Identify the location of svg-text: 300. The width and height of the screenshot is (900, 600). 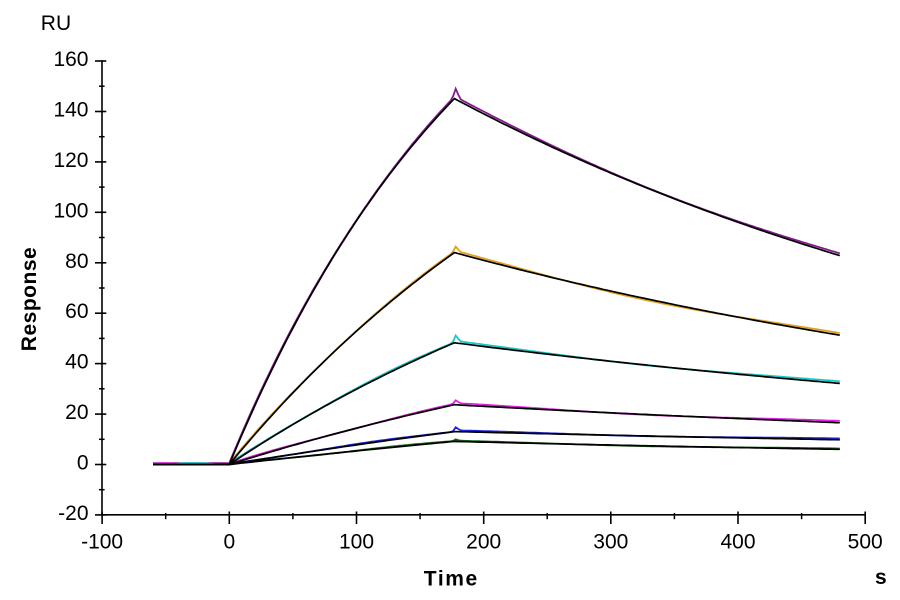
(610, 542).